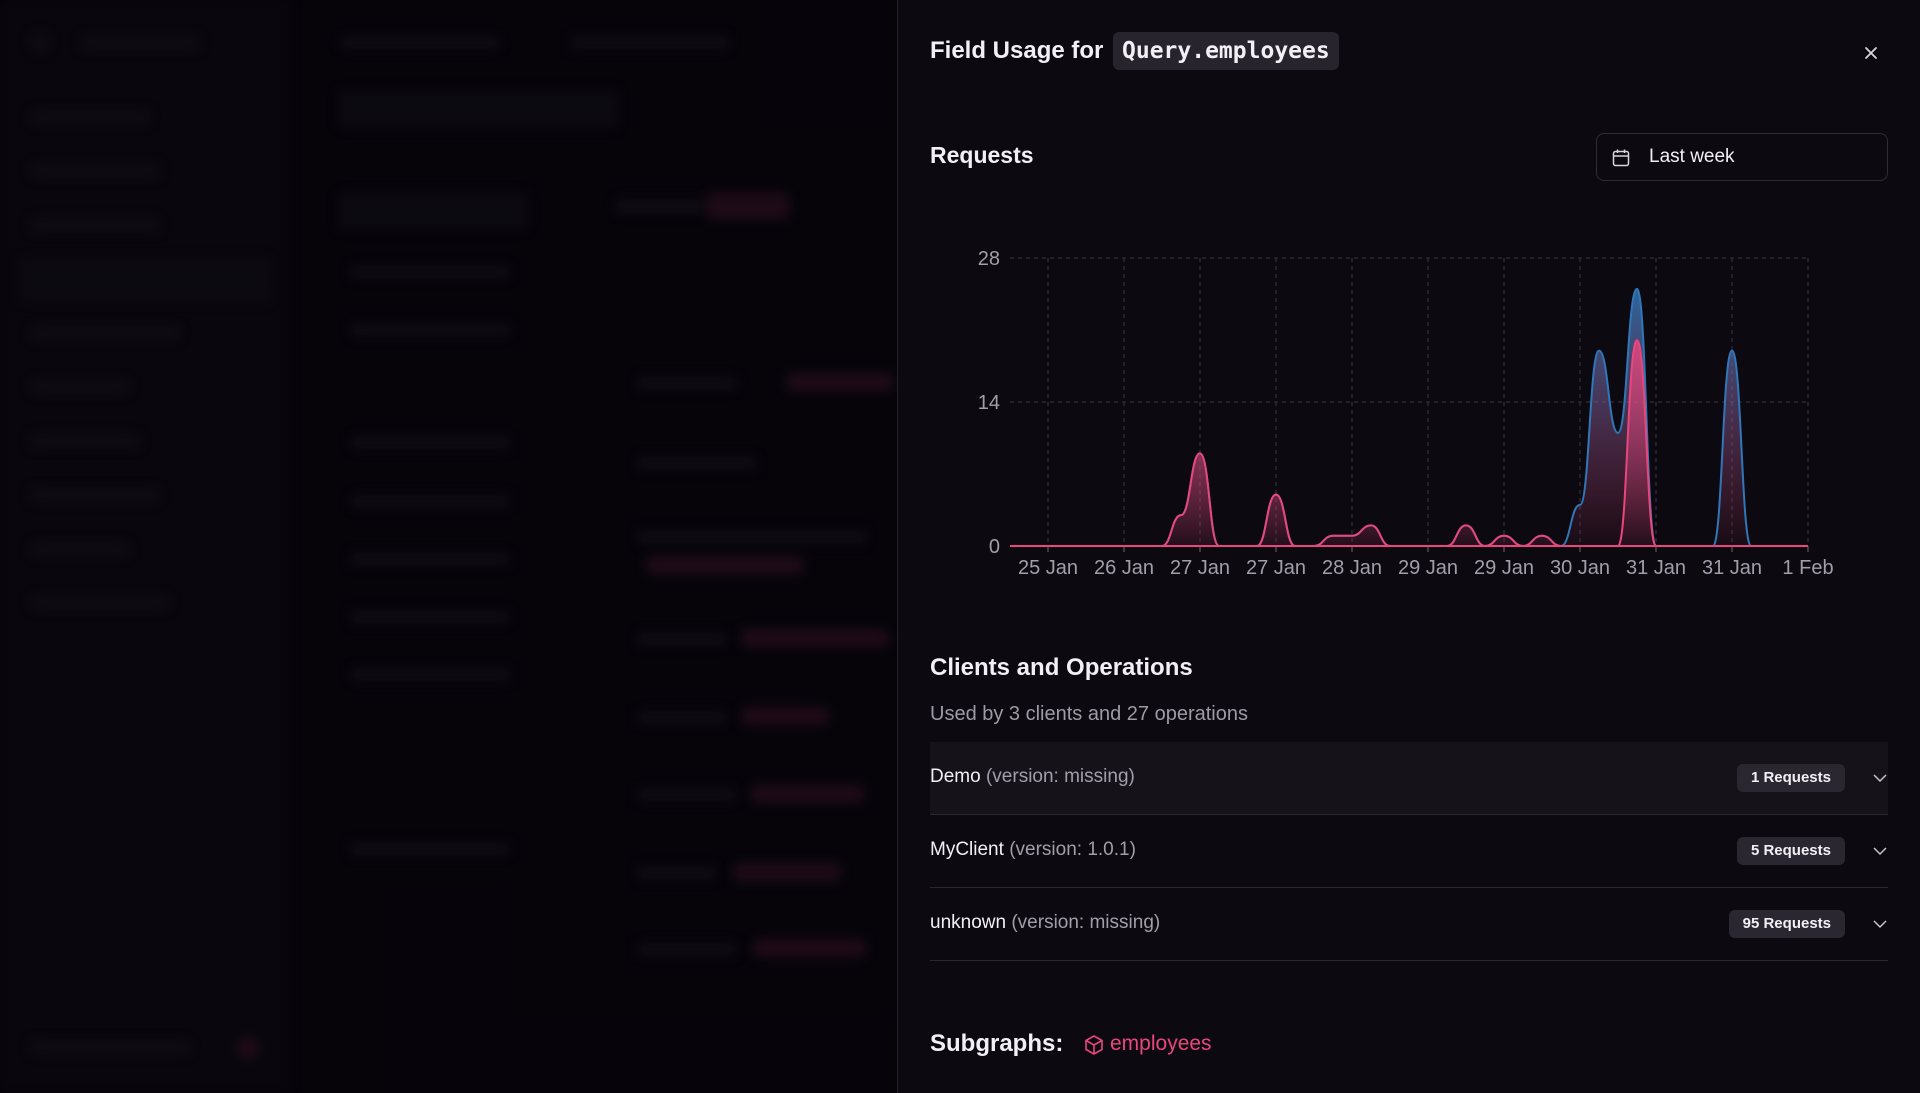 This screenshot has height=1093, width=1920. I want to click on client-name-line: MyClient (version: 1.0.1), so click(1033, 850).